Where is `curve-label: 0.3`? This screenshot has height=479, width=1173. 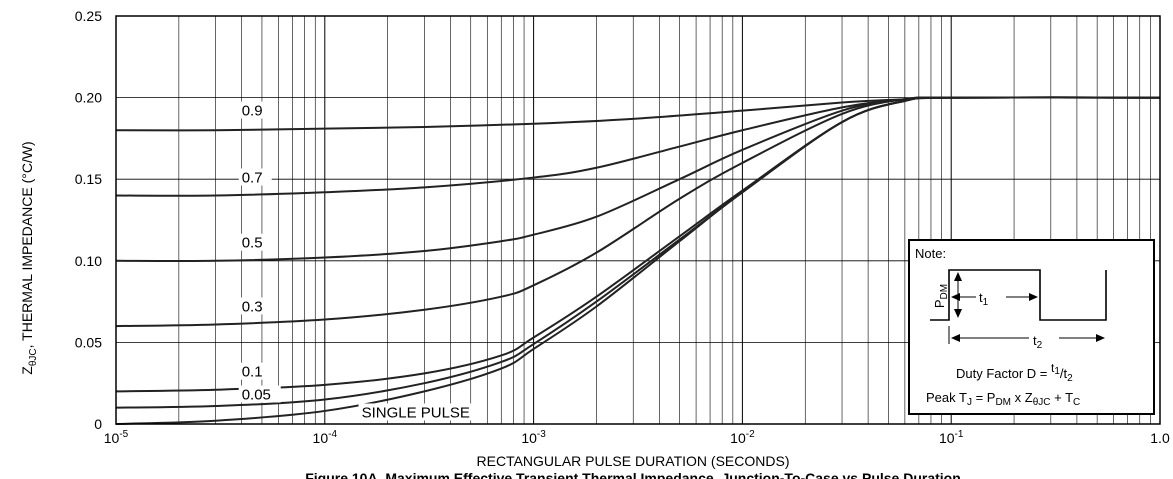 curve-label: 0.3 is located at coordinates (252, 306).